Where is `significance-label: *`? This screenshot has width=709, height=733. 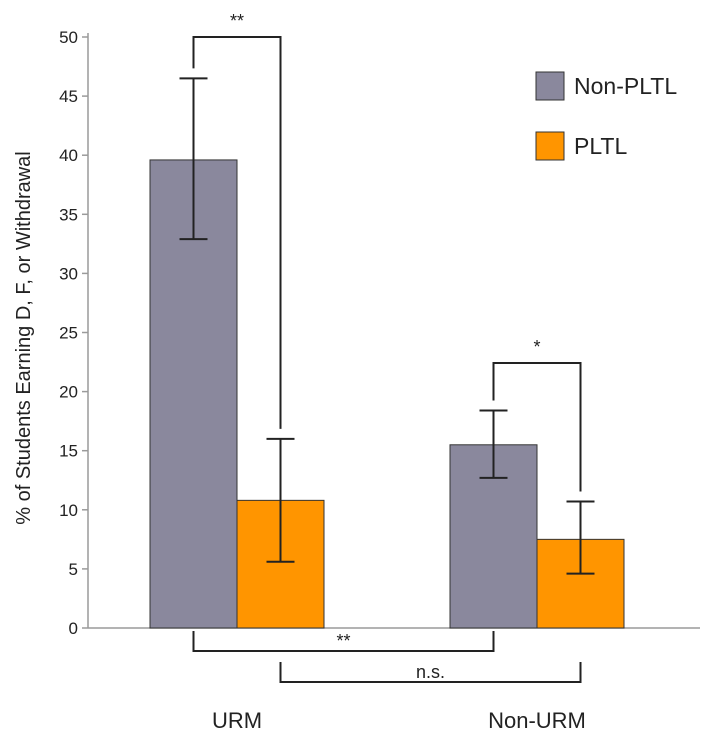
significance-label: * is located at coordinates (536, 347).